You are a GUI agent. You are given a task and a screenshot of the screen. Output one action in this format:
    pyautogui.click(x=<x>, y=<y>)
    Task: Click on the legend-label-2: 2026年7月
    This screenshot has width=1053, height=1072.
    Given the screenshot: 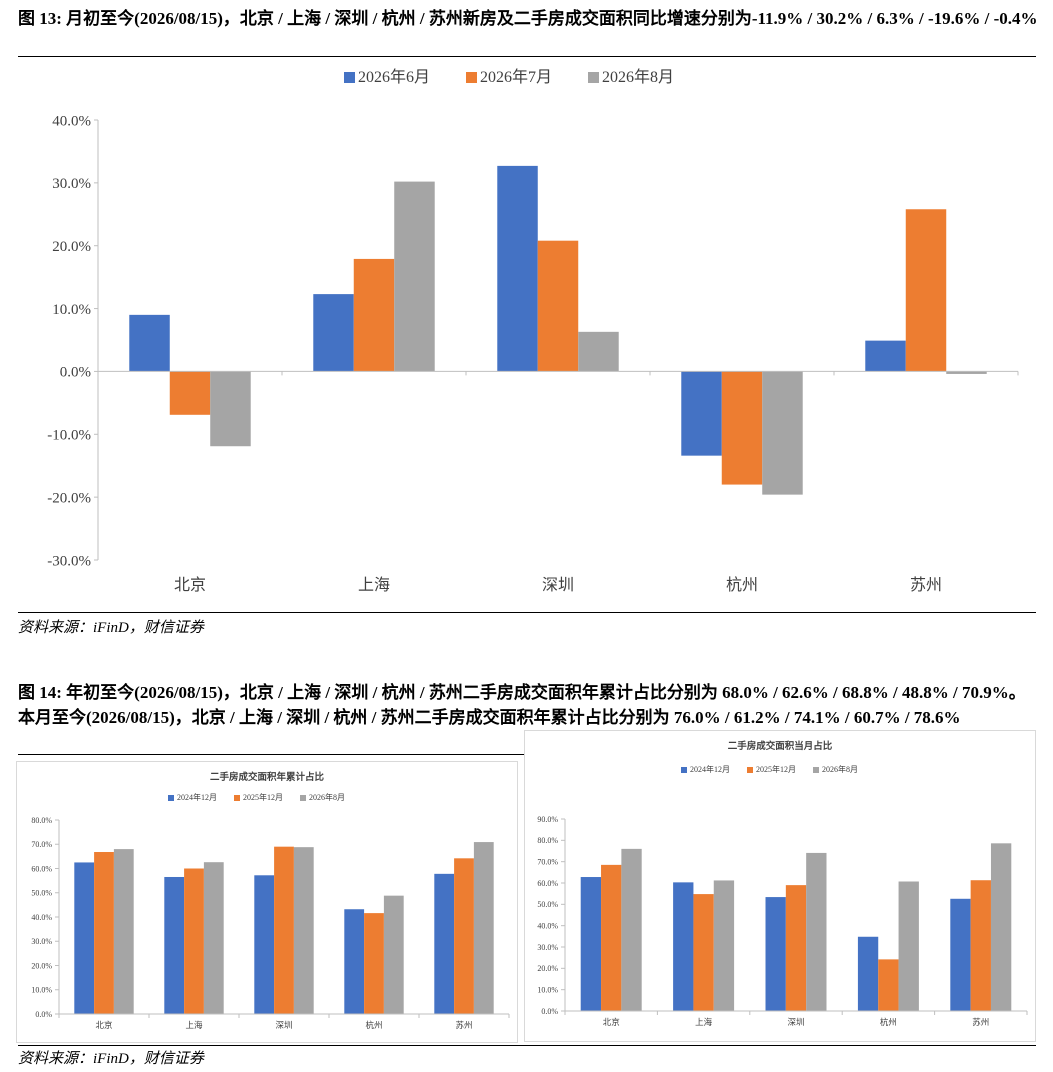 What is the action you would take?
    pyautogui.click(x=516, y=77)
    